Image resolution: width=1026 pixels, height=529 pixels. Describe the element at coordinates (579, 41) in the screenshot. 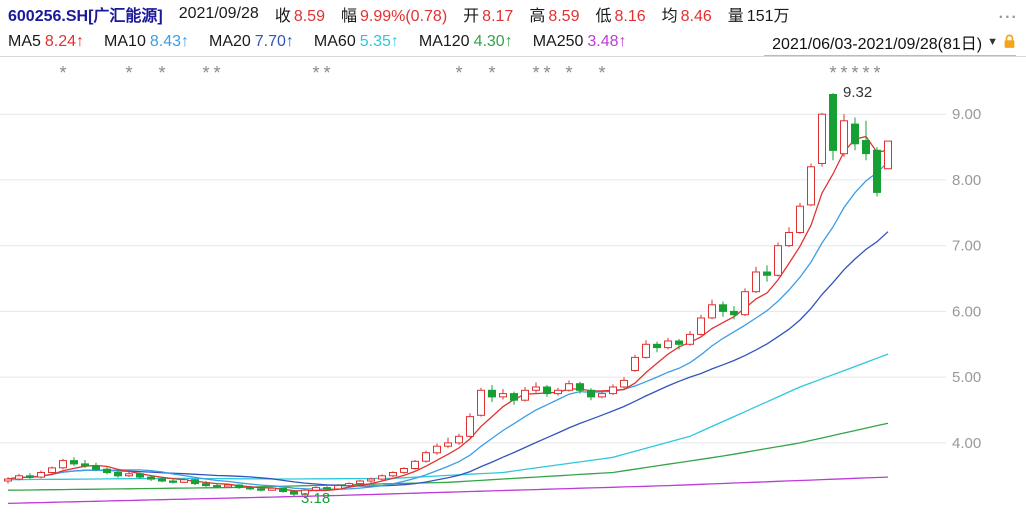

I see `ma250-legend: MA250 3.48↑` at that location.